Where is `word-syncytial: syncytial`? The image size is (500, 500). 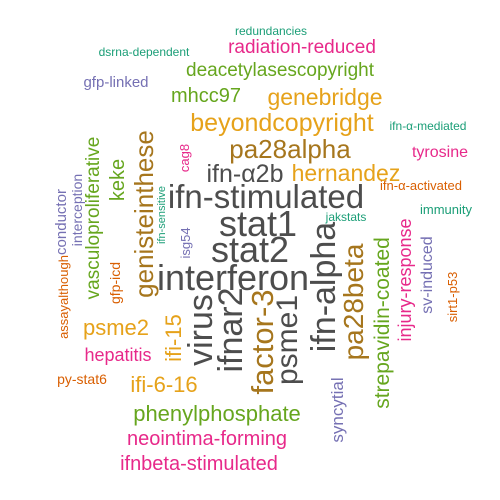 word-syncytial: syncytial is located at coordinates (337, 409).